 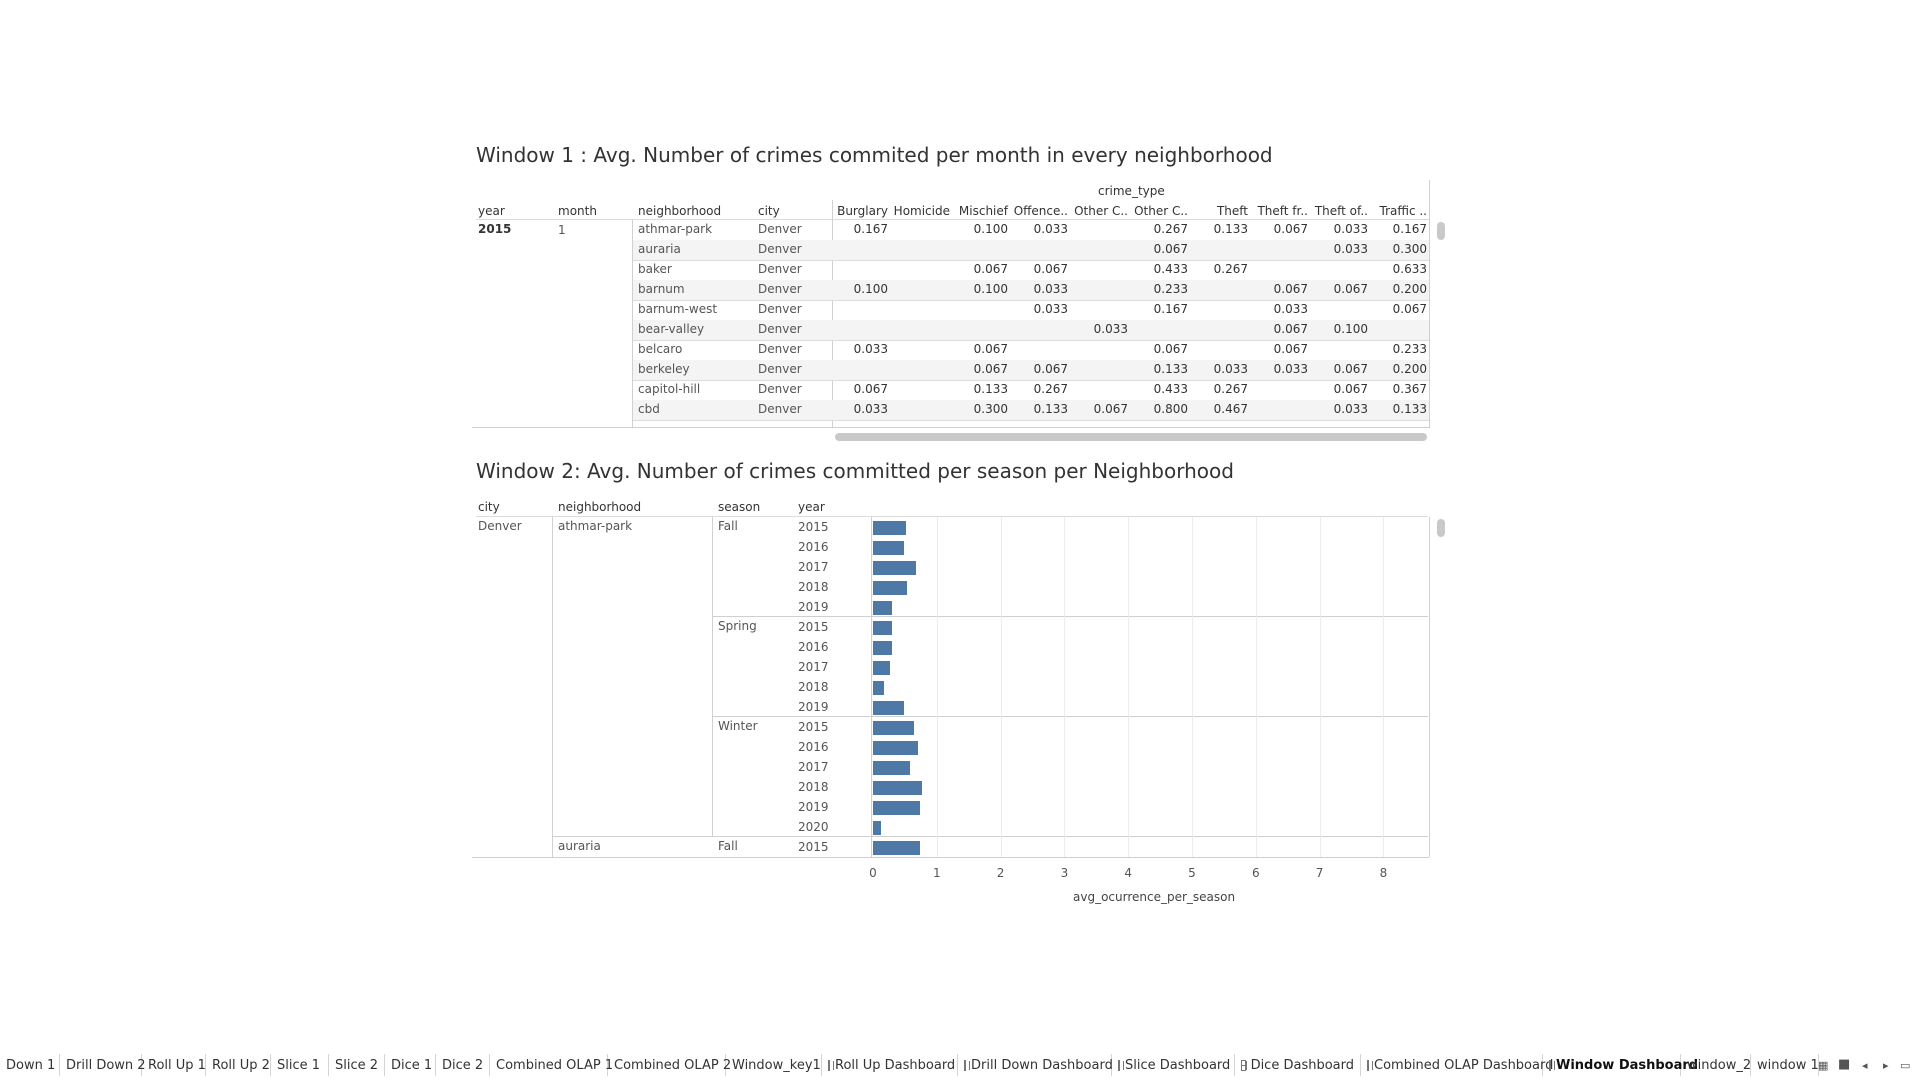 What do you see at coordinates (1040, 211) in the screenshot?
I see `crime-col-header: Offence..` at bounding box center [1040, 211].